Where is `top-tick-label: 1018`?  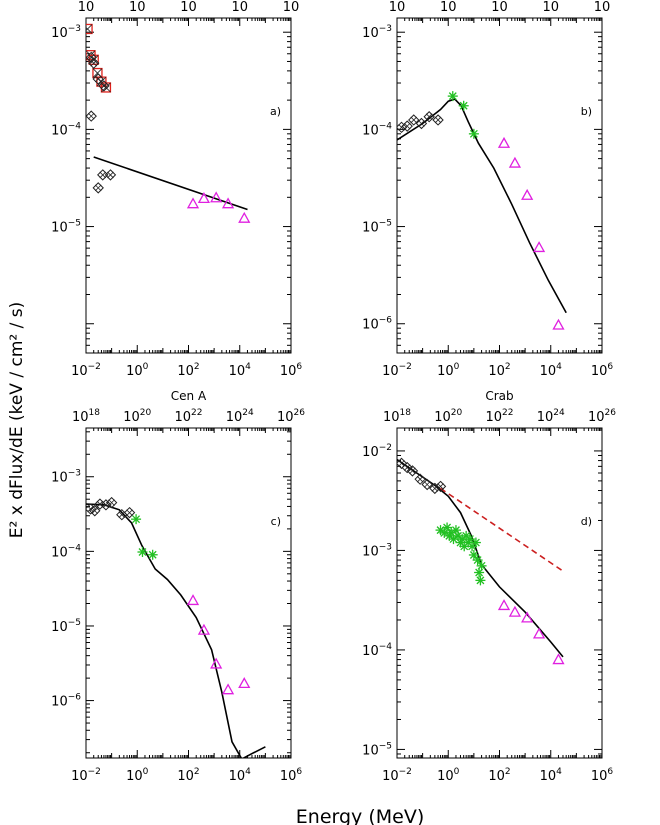 top-tick-label: 1018 is located at coordinates (86, 416).